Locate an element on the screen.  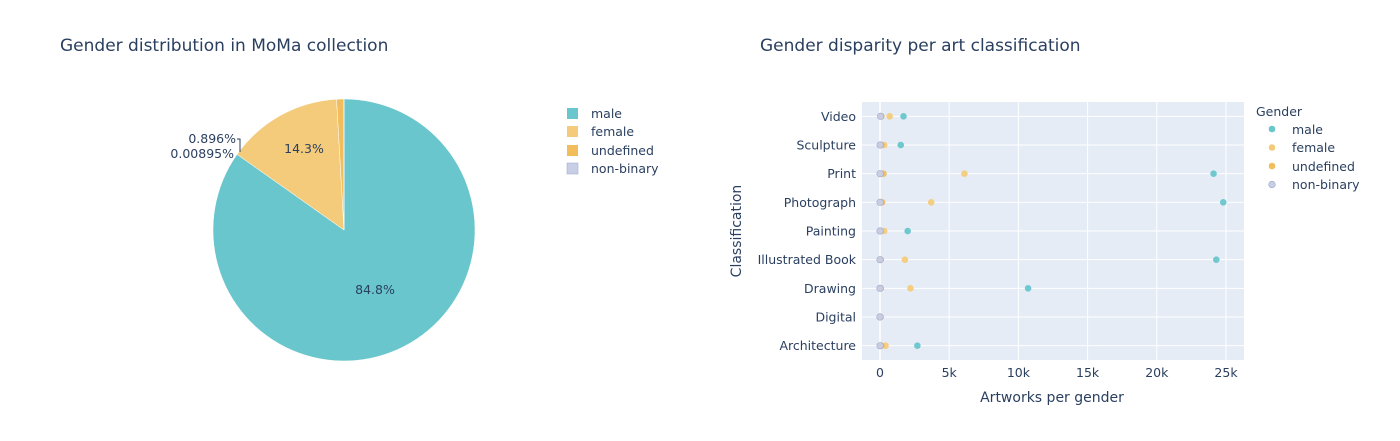
x-tick-label: 10k is located at coordinates (1019, 372).